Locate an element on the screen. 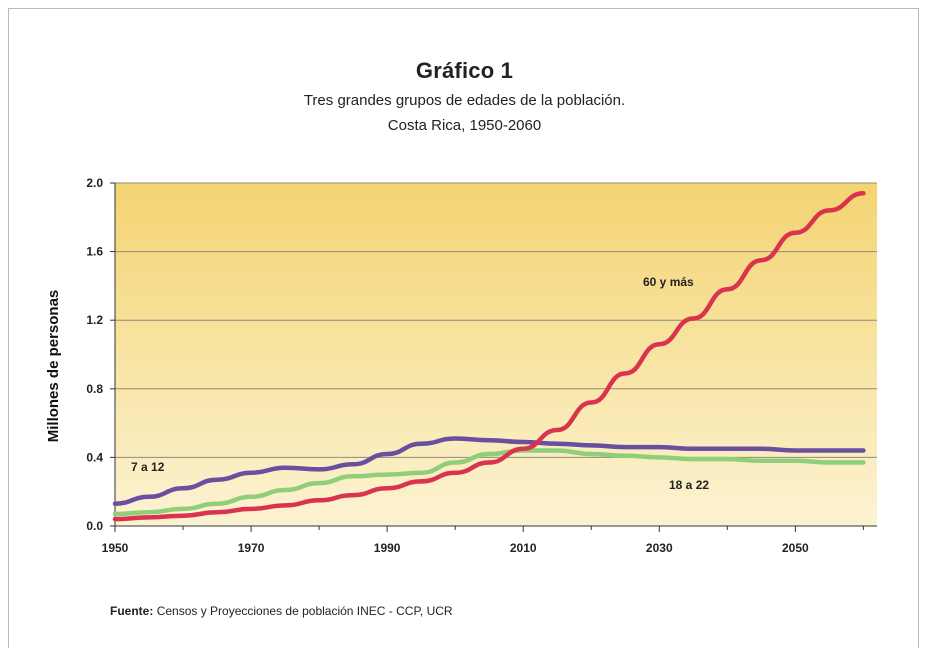  y-tick-label: 0.0 is located at coordinates (94, 526).